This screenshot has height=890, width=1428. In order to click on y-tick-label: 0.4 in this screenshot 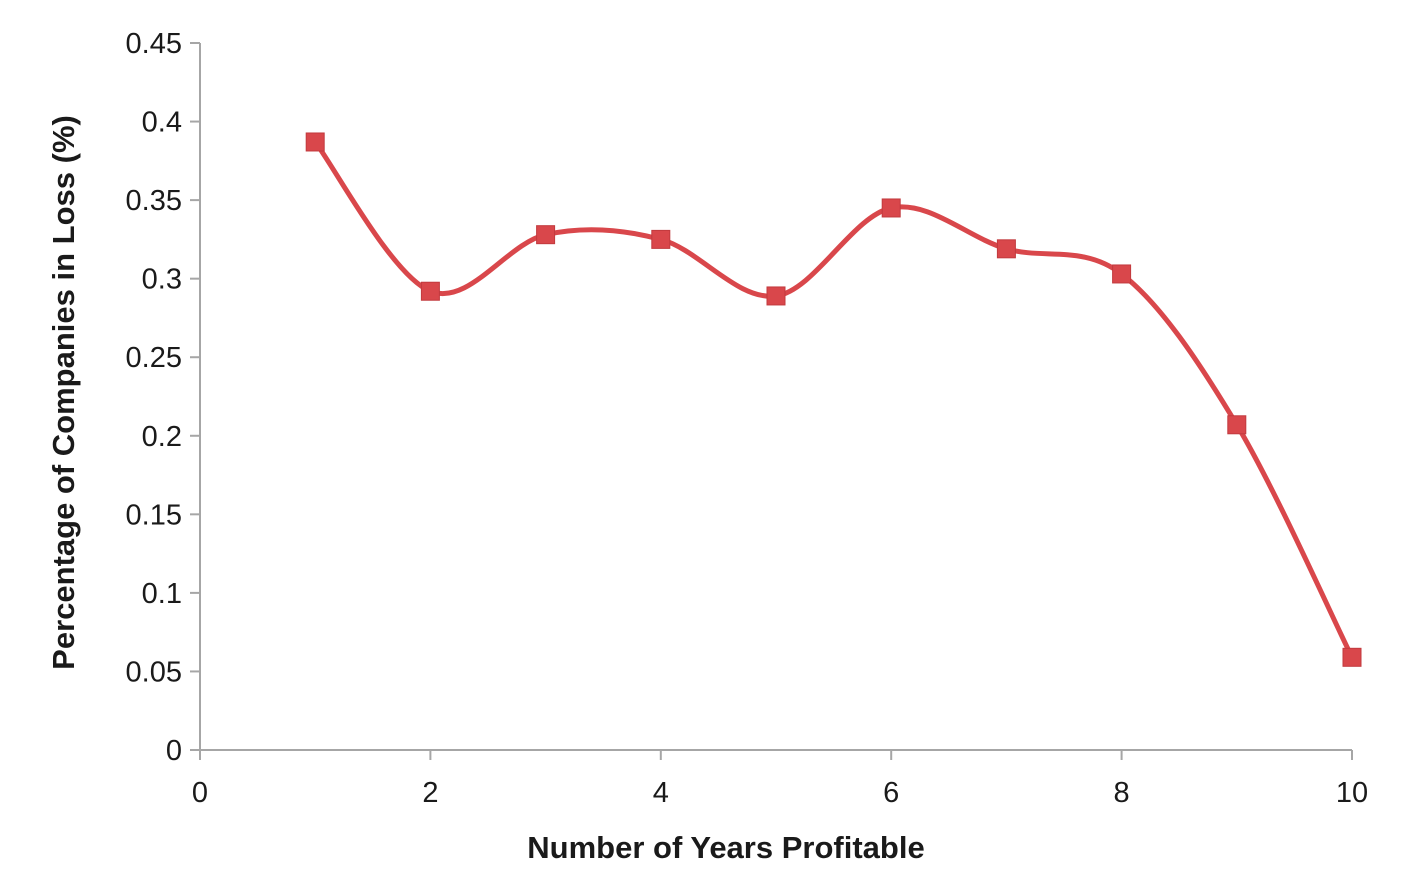, I will do `click(162, 123)`.